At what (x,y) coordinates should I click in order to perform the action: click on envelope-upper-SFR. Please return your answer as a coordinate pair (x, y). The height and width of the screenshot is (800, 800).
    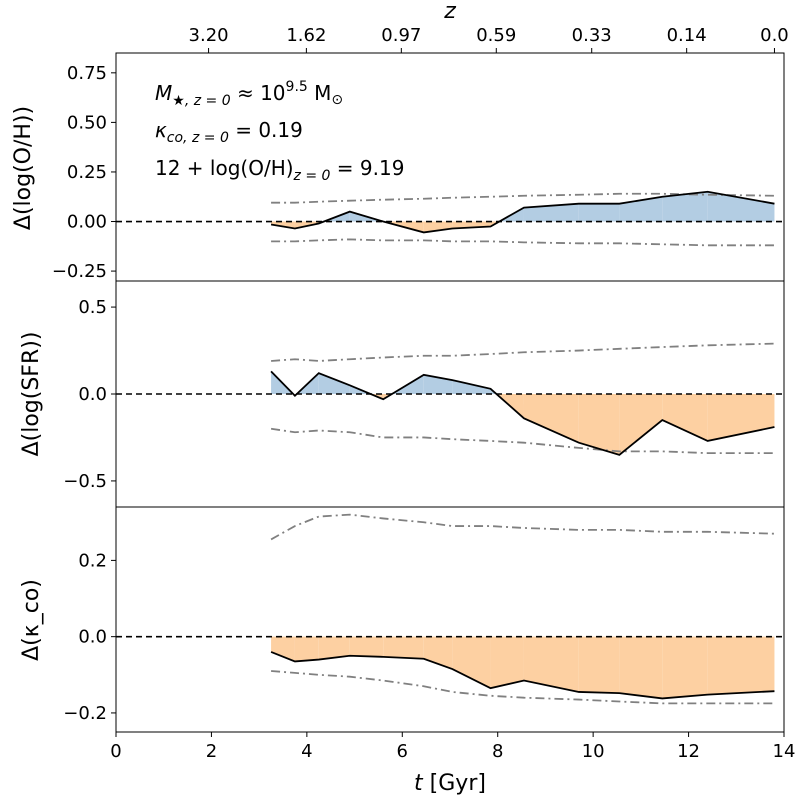
    Looking at the image, I should click on (523, 352).